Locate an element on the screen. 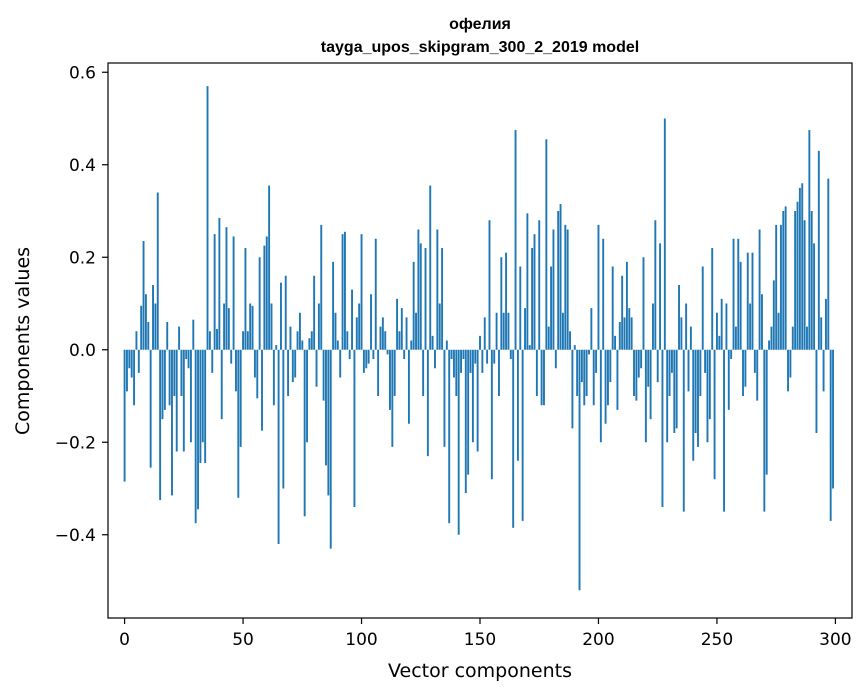 The height and width of the screenshot is (696, 867). y-tick-label: −0.2 is located at coordinates (75, 443).